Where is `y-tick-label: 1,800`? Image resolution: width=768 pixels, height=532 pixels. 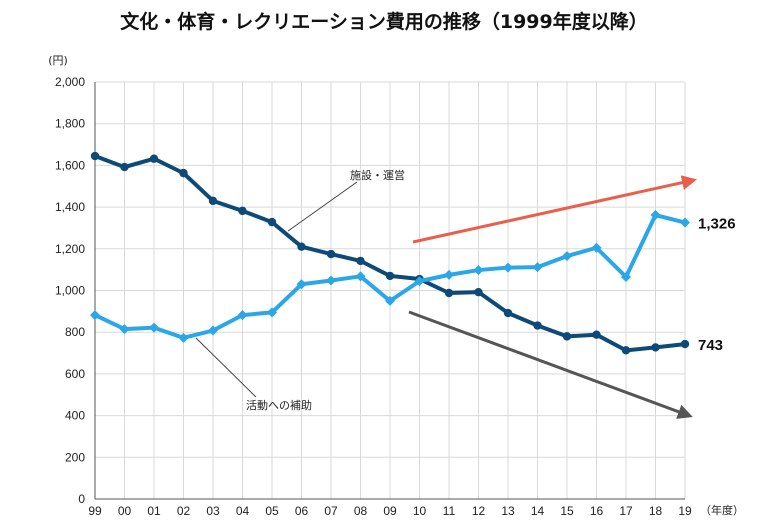
y-tick-label: 1,800 is located at coordinates (70, 124).